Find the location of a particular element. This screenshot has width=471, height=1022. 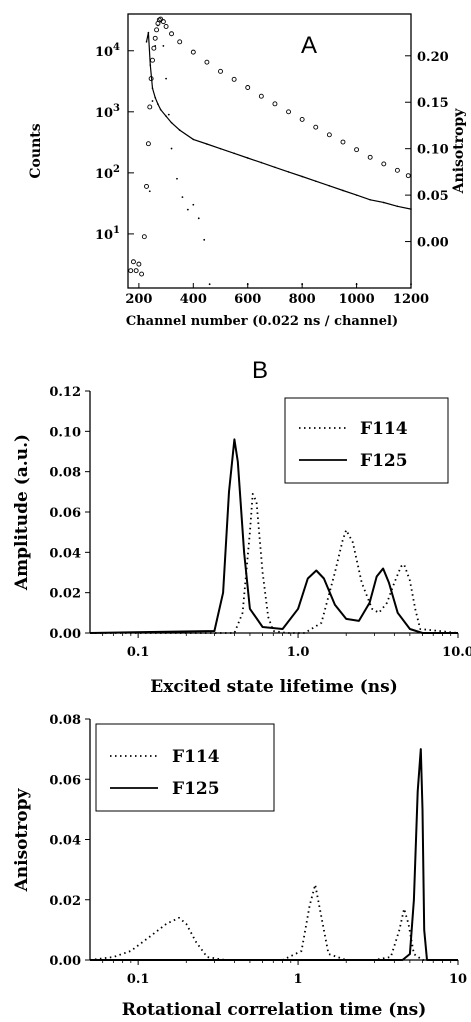

panel-a-xtick-label: 200 is located at coordinates (138, 299).